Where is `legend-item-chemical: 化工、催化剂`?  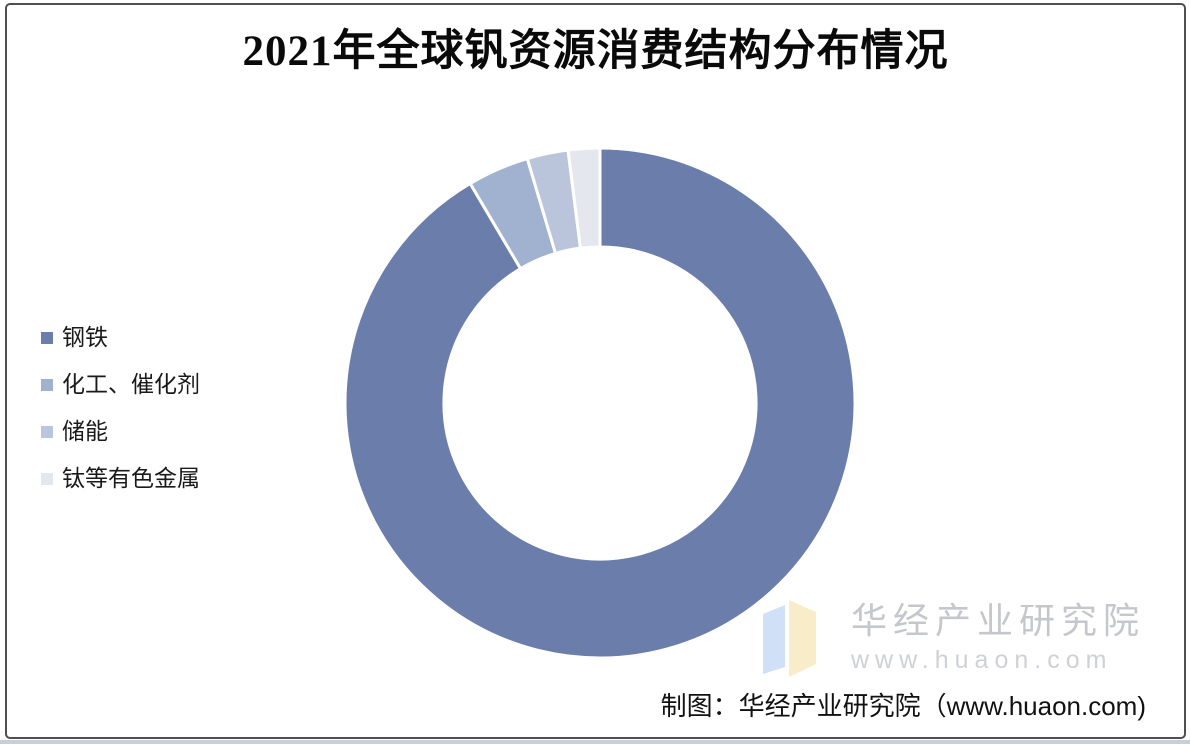
legend-item-chemical: 化工、催化剂 is located at coordinates (120, 384).